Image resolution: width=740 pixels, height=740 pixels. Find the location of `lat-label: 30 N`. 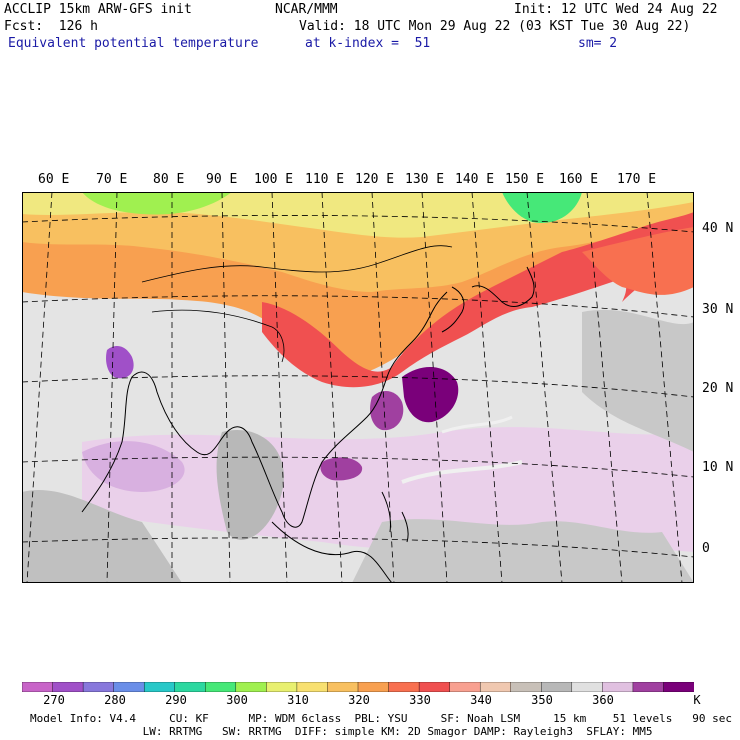

lat-label: 30 N is located at coordinates (718, 309).